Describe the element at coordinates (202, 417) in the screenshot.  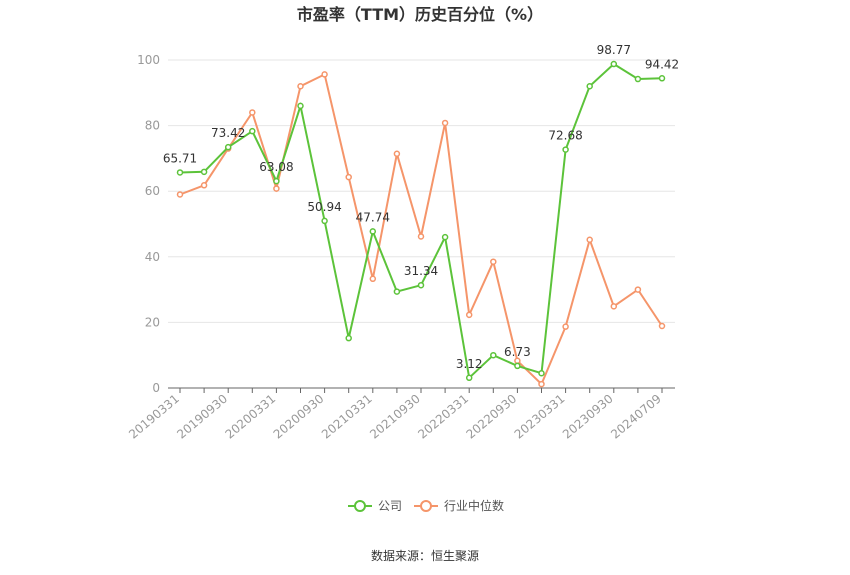
I see `x-tick-label: 20190930` at that location.